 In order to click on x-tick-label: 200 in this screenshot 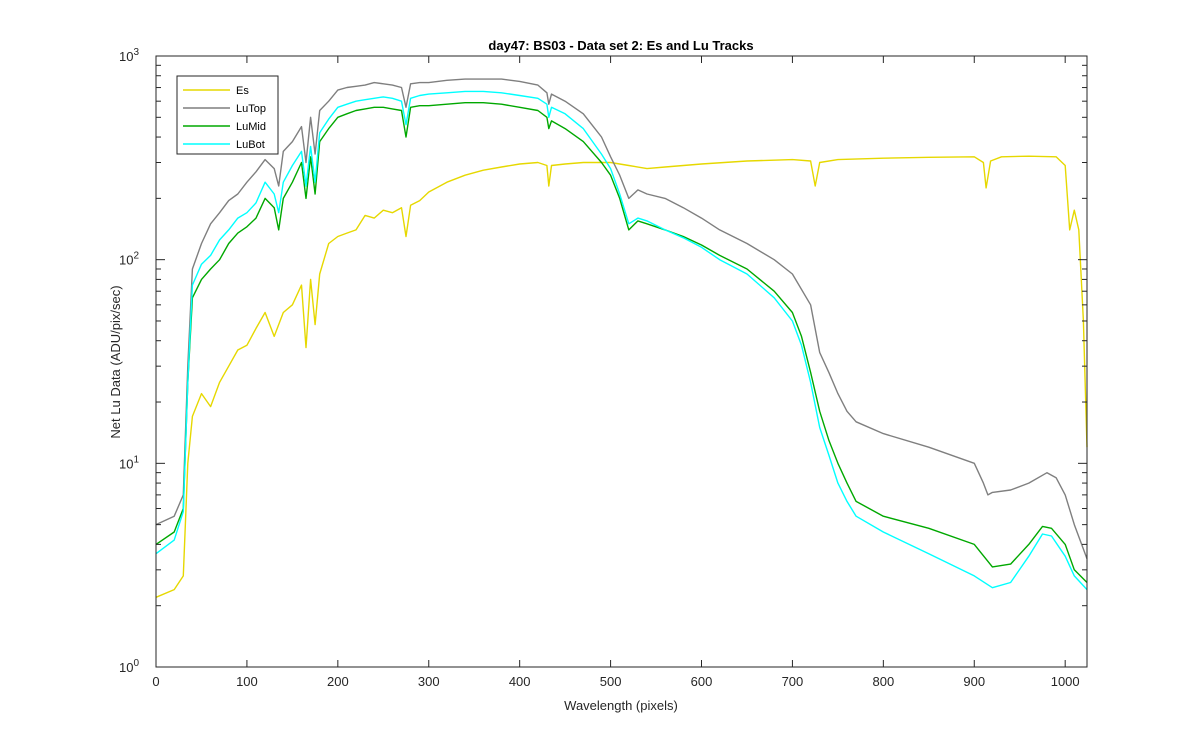, I will do `click(338, 681)`.